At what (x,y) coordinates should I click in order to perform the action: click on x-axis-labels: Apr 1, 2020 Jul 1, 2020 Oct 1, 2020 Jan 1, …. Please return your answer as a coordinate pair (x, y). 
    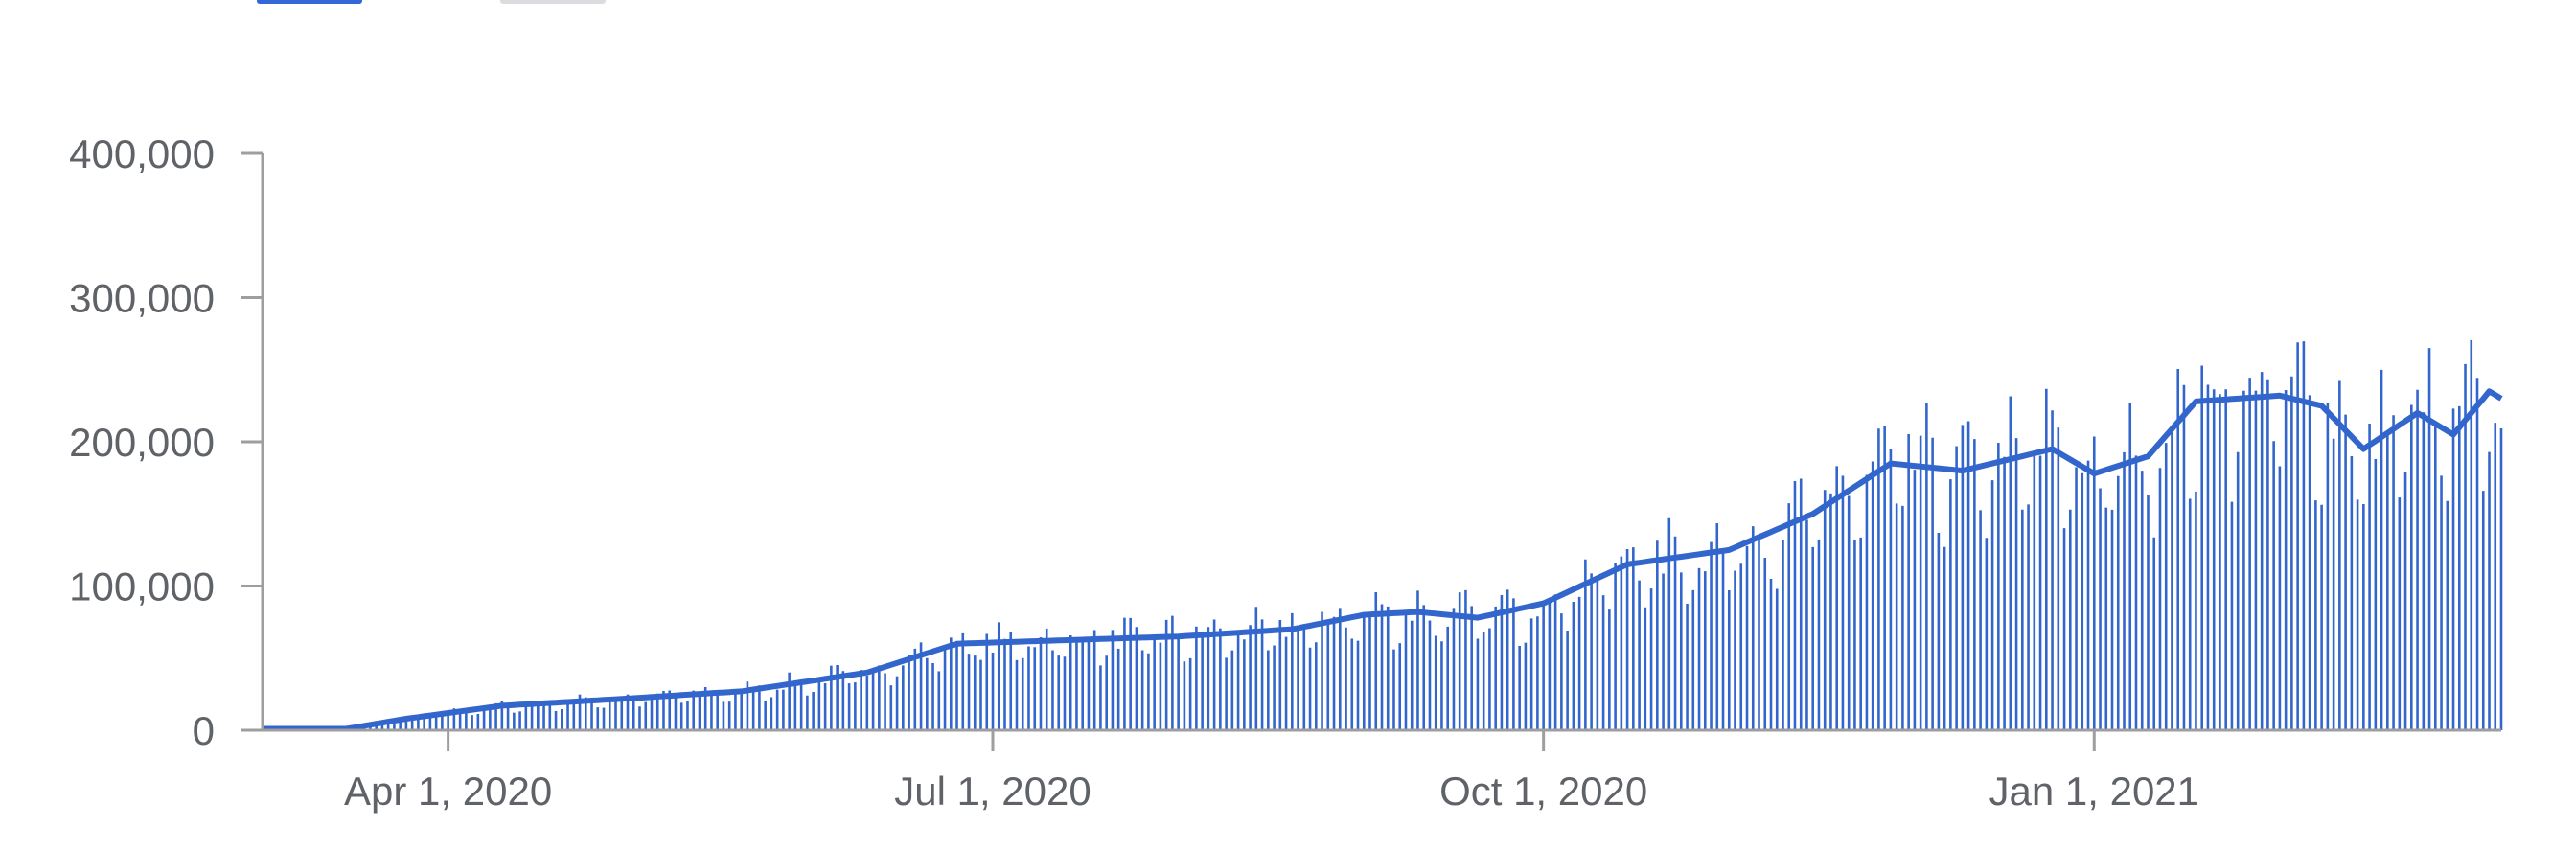
    Looking at the image, I should click on (1272, 791).